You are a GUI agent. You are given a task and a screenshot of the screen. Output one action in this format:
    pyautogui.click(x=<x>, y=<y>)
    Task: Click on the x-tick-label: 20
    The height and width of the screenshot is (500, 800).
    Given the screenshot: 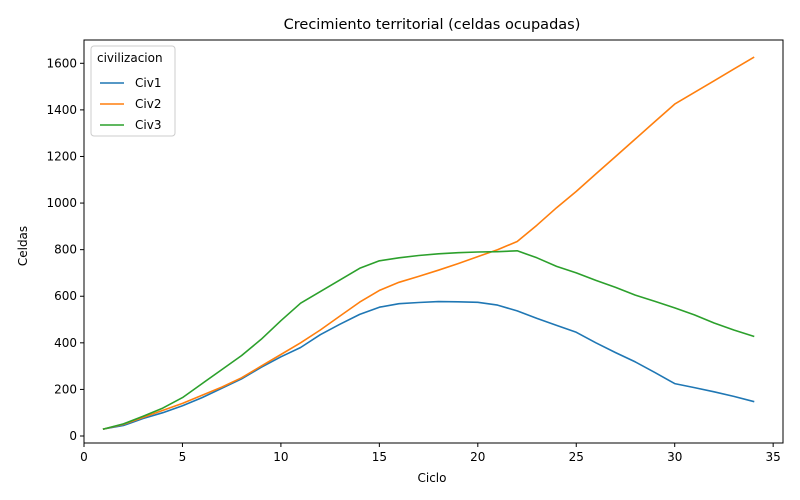 What is the action you would take?
    pyautogui.click(x=477, y=457)
    